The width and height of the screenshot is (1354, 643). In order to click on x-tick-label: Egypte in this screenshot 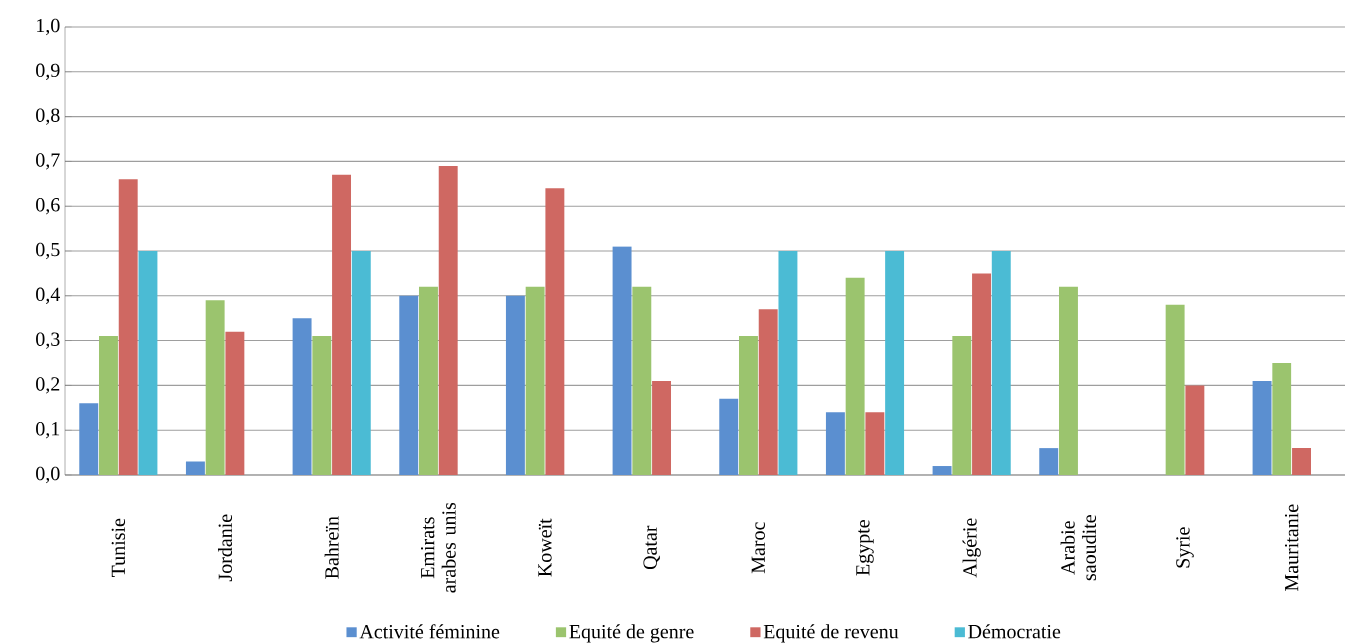, I will do `click(865, 548)`.